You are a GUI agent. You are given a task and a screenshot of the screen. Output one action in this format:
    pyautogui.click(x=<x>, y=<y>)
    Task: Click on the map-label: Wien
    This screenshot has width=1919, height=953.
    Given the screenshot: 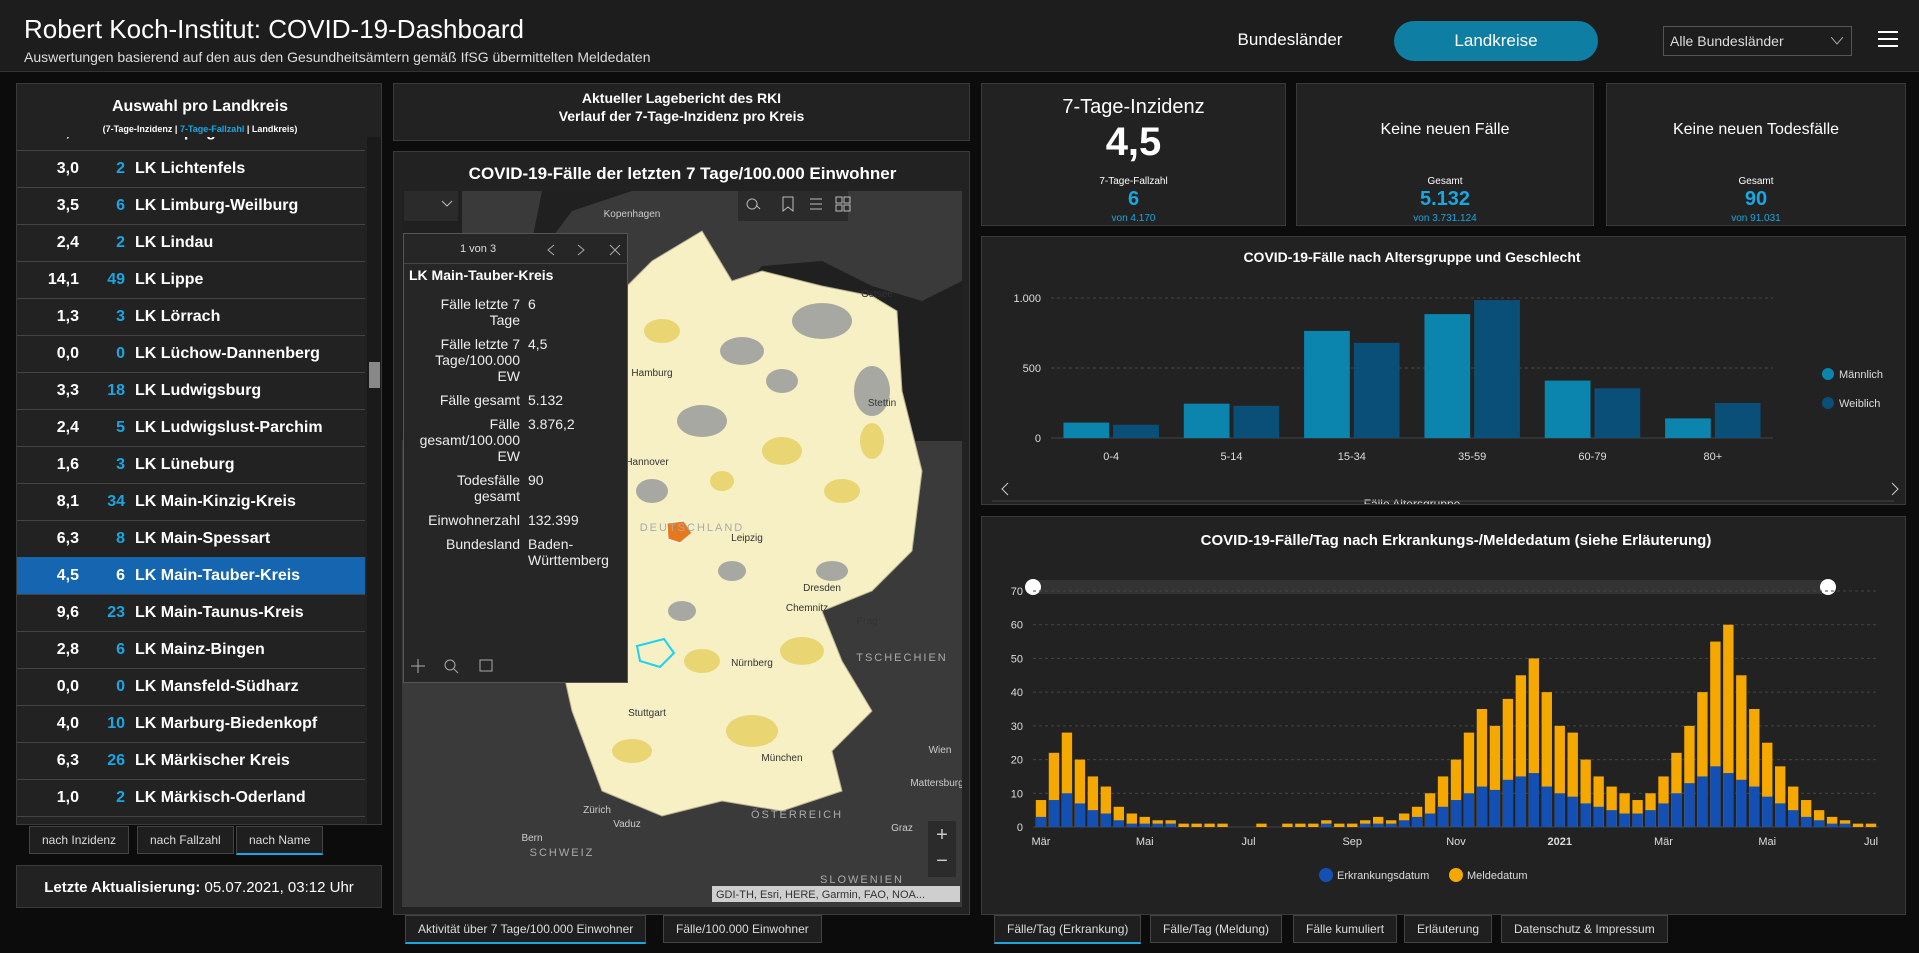 What is the action you would take?
    pyautogui.click(x=940, y=750)
    